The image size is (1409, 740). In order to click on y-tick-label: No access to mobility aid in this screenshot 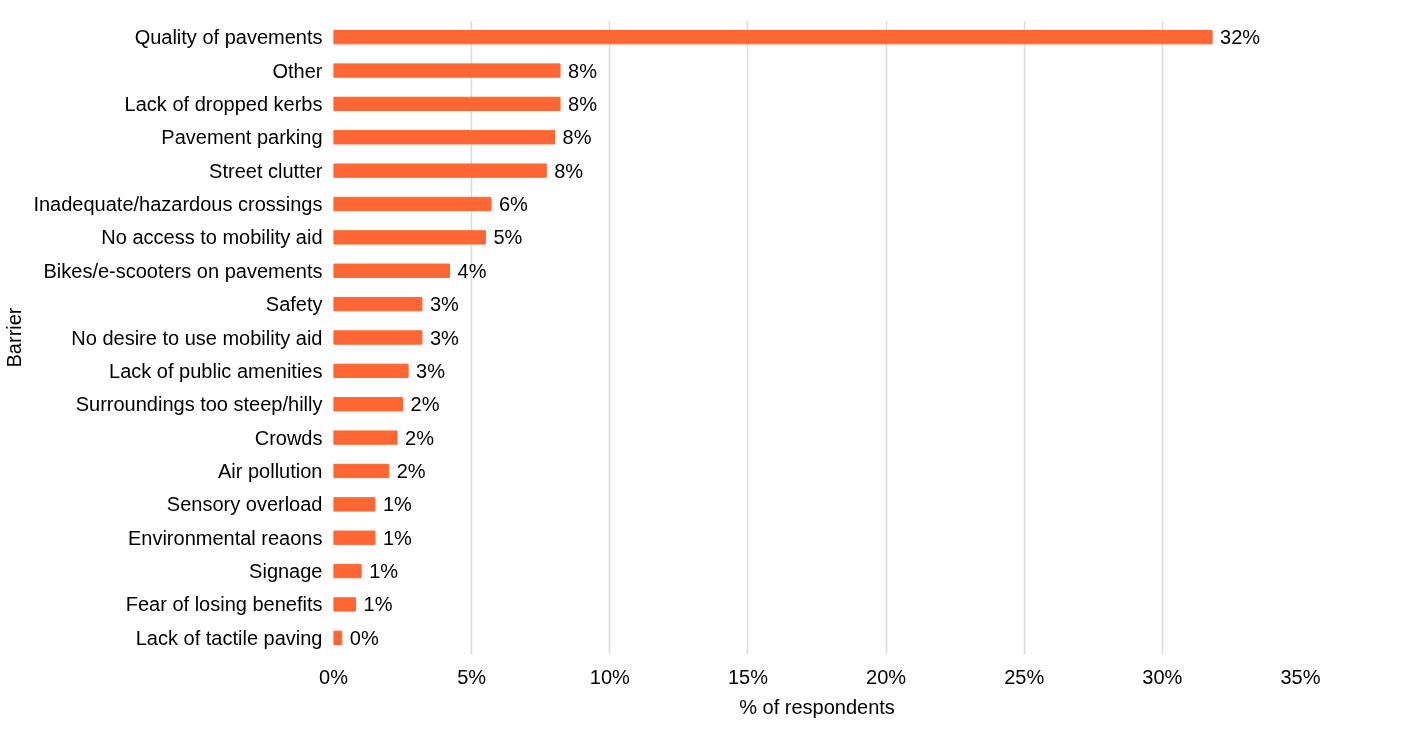, I will do `click(212, 237)`.